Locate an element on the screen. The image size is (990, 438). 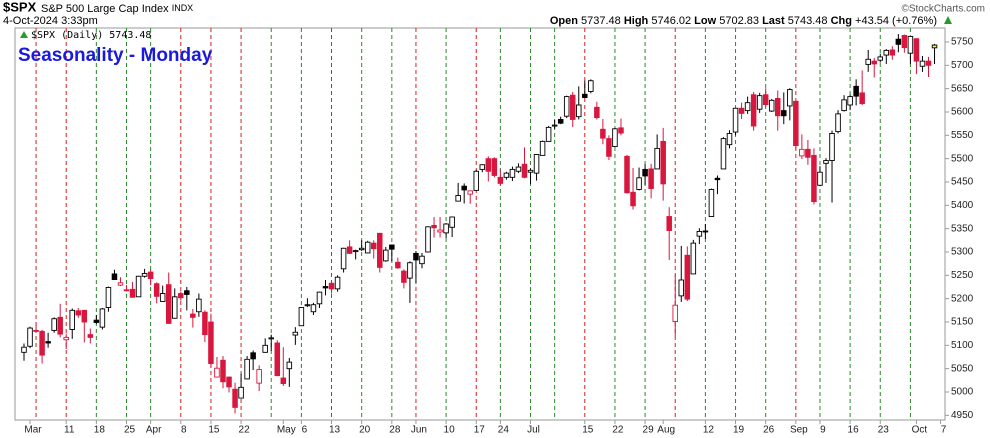
instrument: S&P 500 Large Cap Index INDX is located at coordinates (117, 9).